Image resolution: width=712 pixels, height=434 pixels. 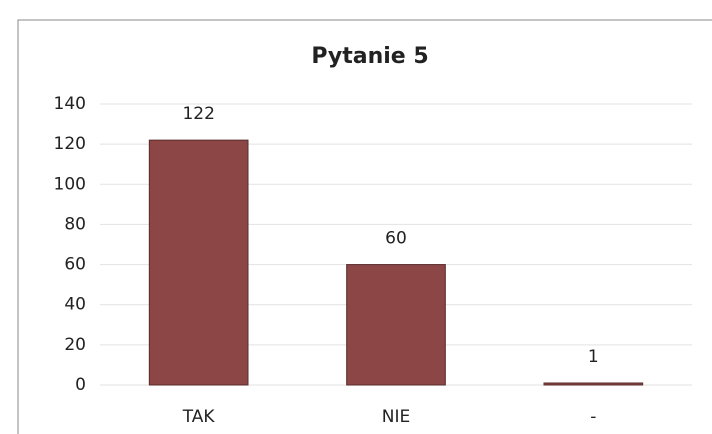 I want to click on x-tick-label: -, so click(x=593, y=417).